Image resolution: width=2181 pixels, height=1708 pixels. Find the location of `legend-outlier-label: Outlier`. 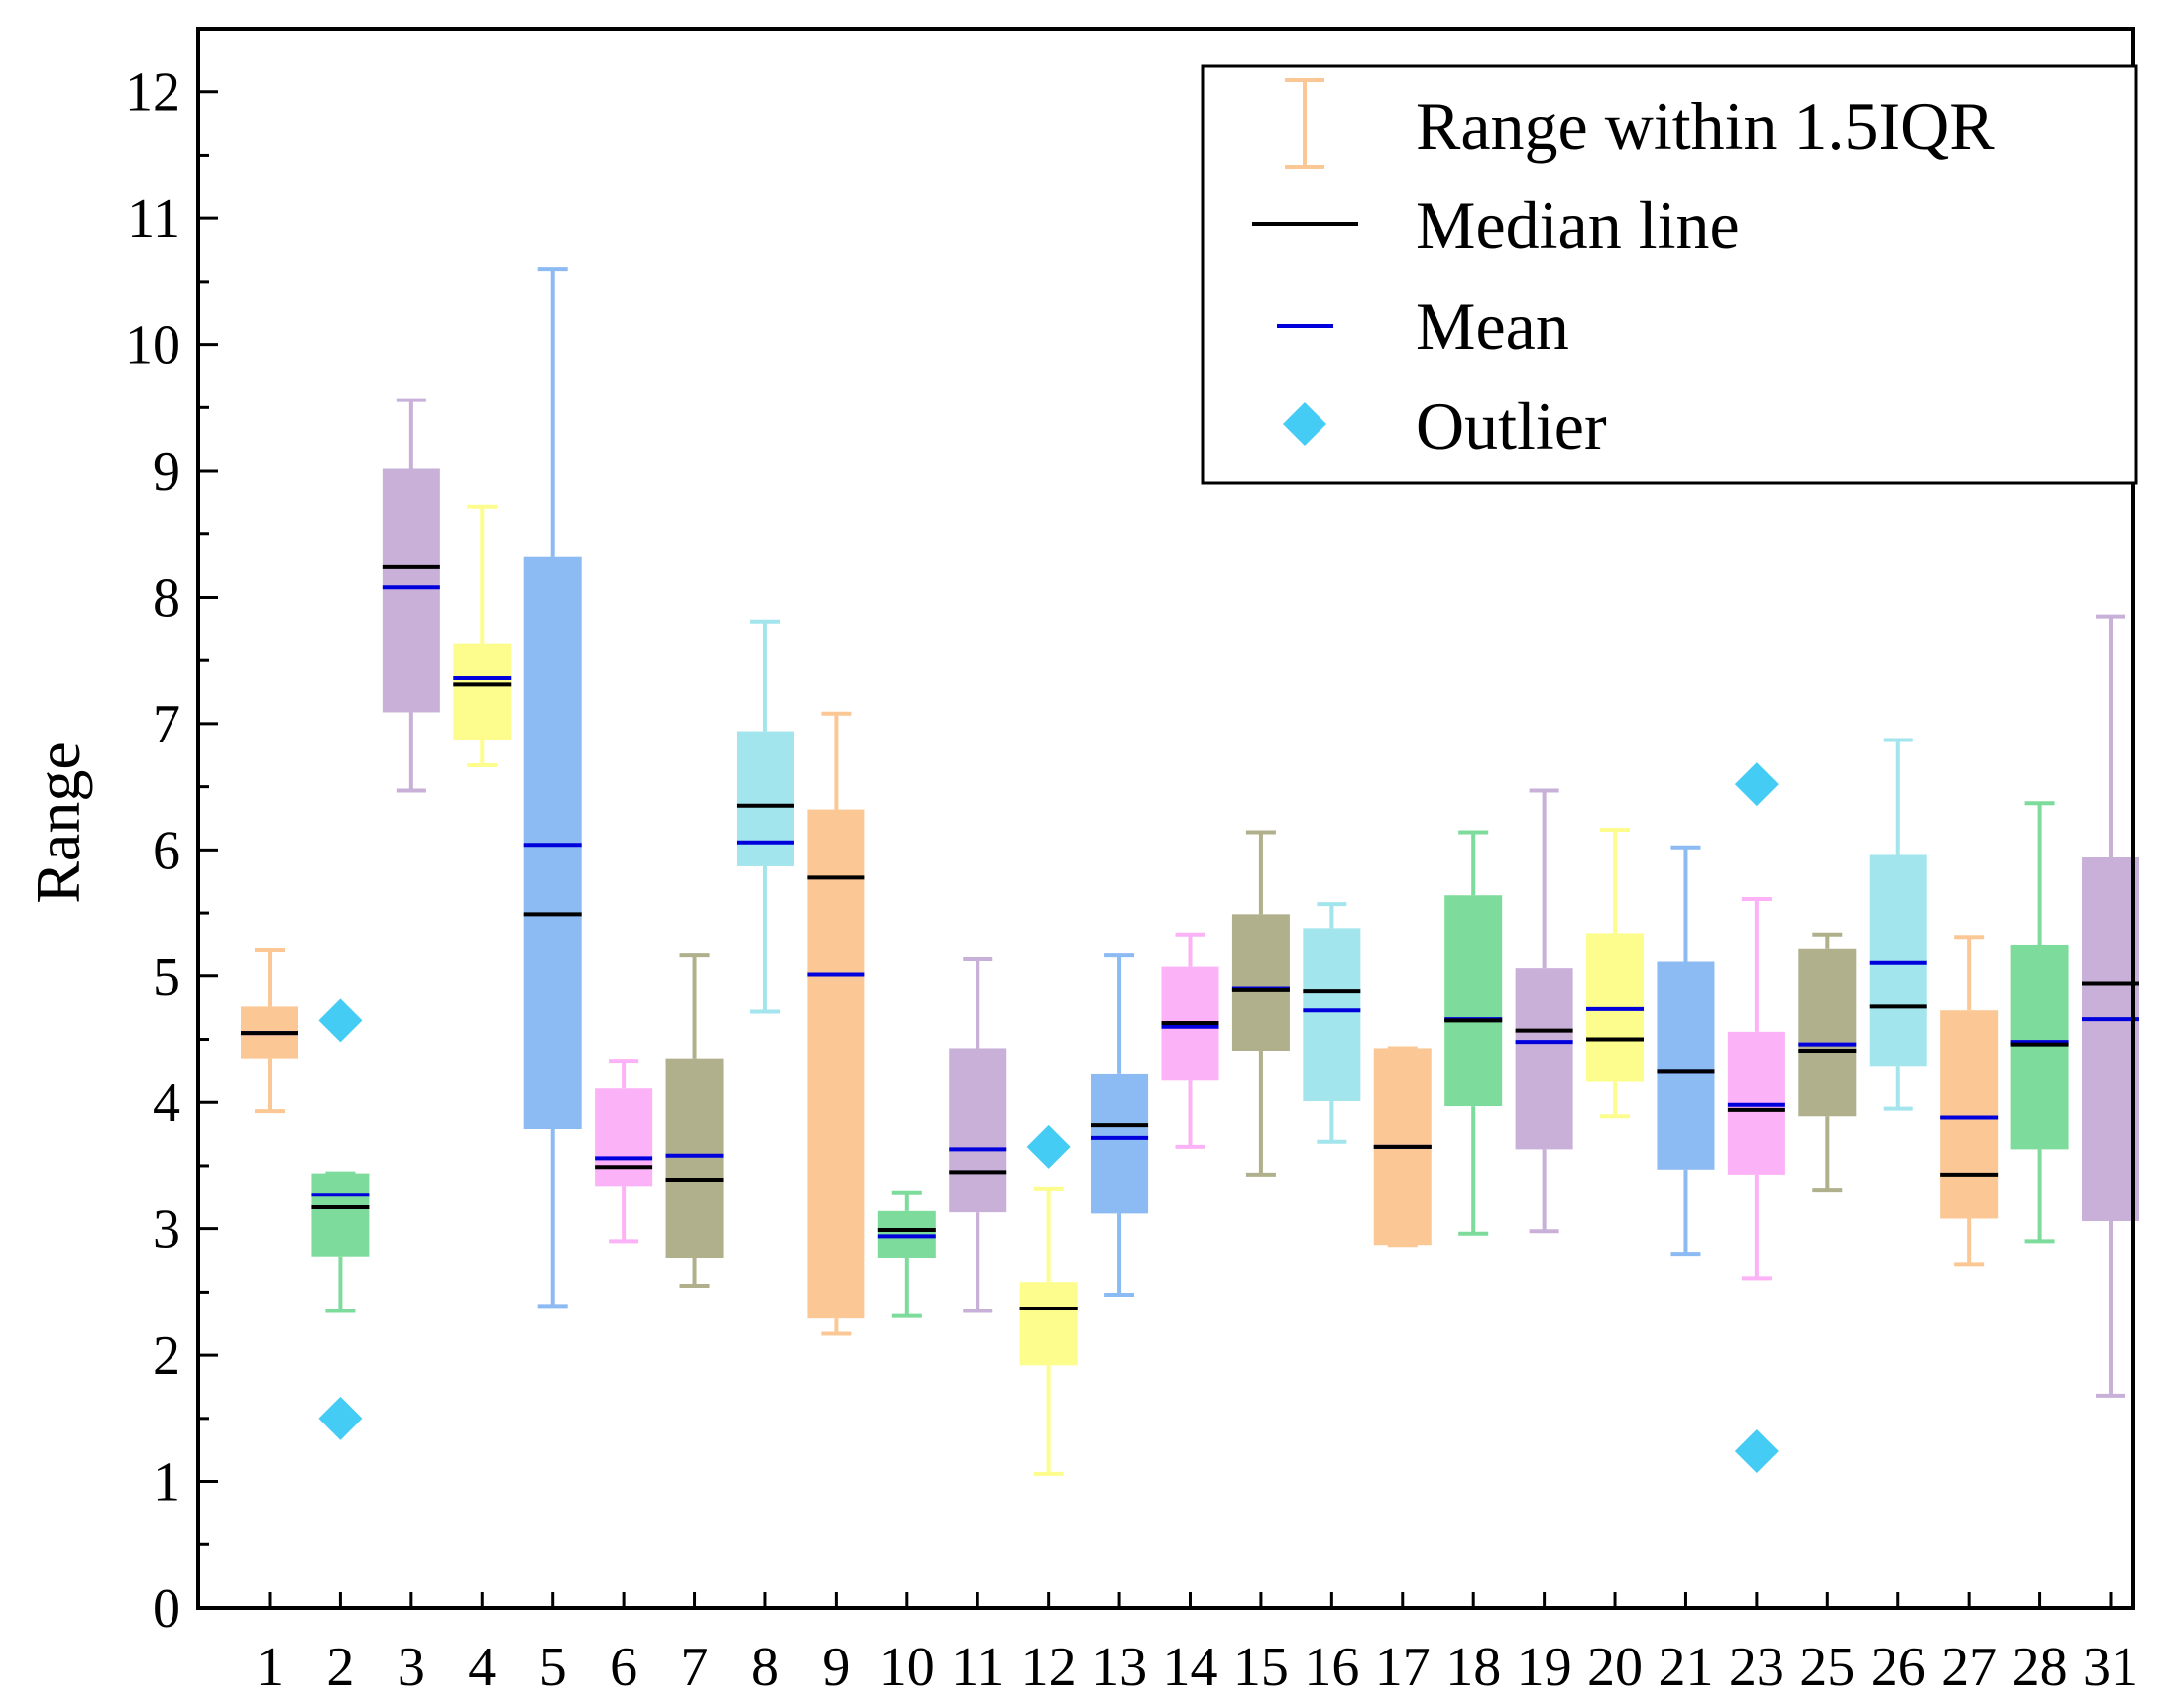

legend-outlier-label: Outlier is located at coordinates (1511, 426).